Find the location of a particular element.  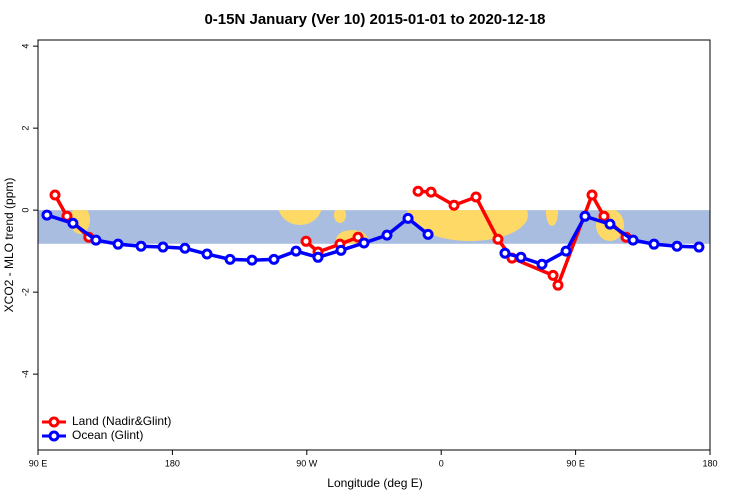

y-tick-label: -4 is located at coordinates (25, 374).